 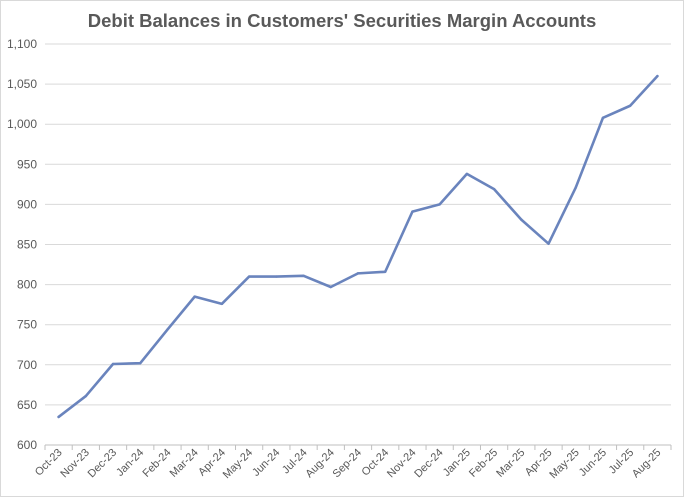 What do you see at coordinates (266, 463) in the screenshot?
I see `x-tick-label: Jun-24` at bounding box center [266, 463].